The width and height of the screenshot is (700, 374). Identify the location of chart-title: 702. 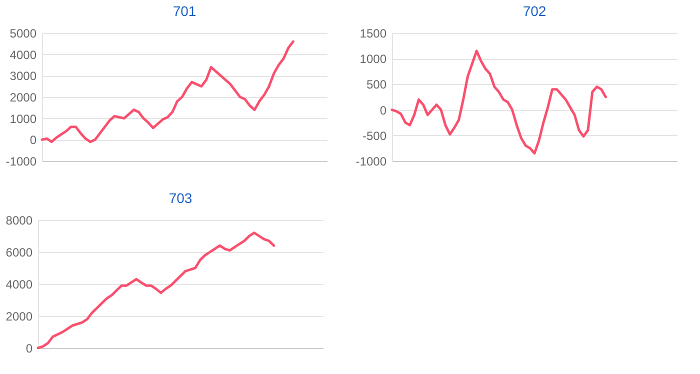
(534, 11).